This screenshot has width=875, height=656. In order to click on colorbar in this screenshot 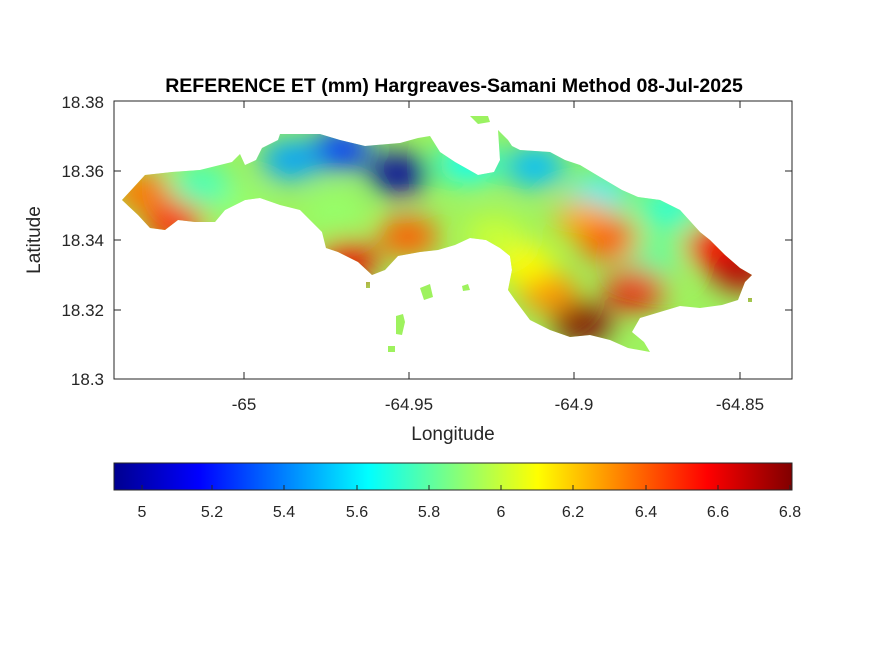, I will do `click(453, 476)`.